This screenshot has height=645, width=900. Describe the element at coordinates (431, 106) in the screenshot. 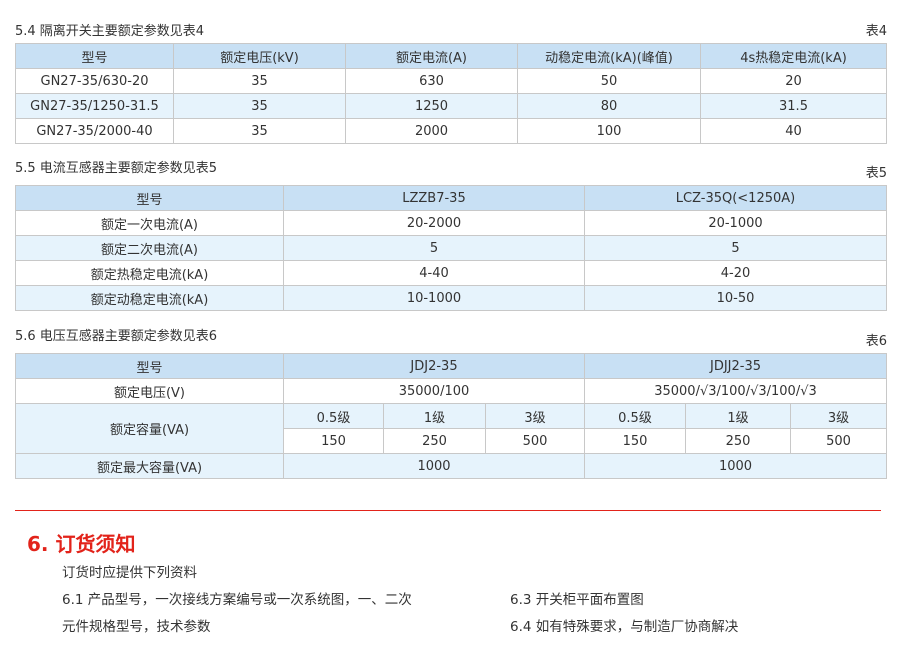

I see `cell: 1250` at that location.